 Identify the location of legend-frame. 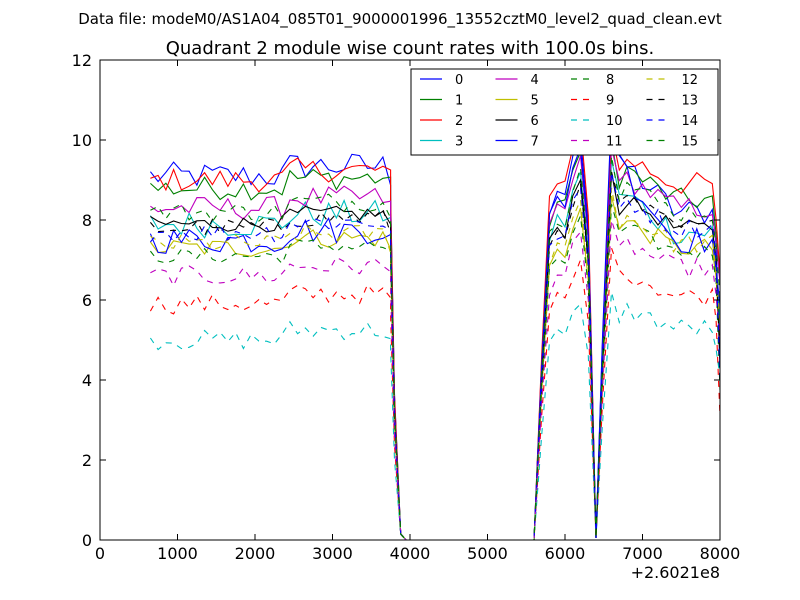
(564, 112).